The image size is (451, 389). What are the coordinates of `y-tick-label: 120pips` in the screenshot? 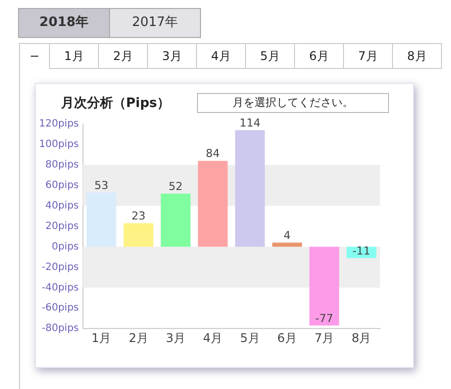 It's located at (58, 124).